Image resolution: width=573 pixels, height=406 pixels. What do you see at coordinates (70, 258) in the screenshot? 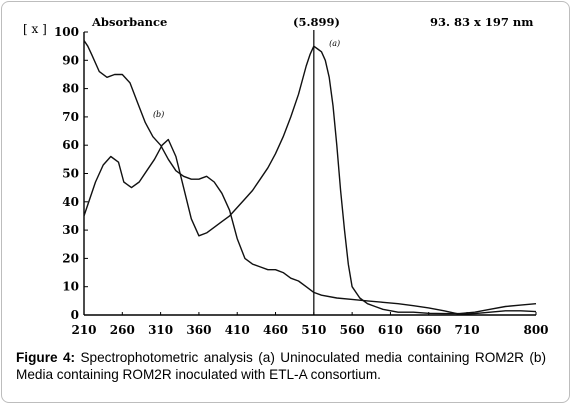
I see `y-tick-label: 20` at bounding box center [70, 258].